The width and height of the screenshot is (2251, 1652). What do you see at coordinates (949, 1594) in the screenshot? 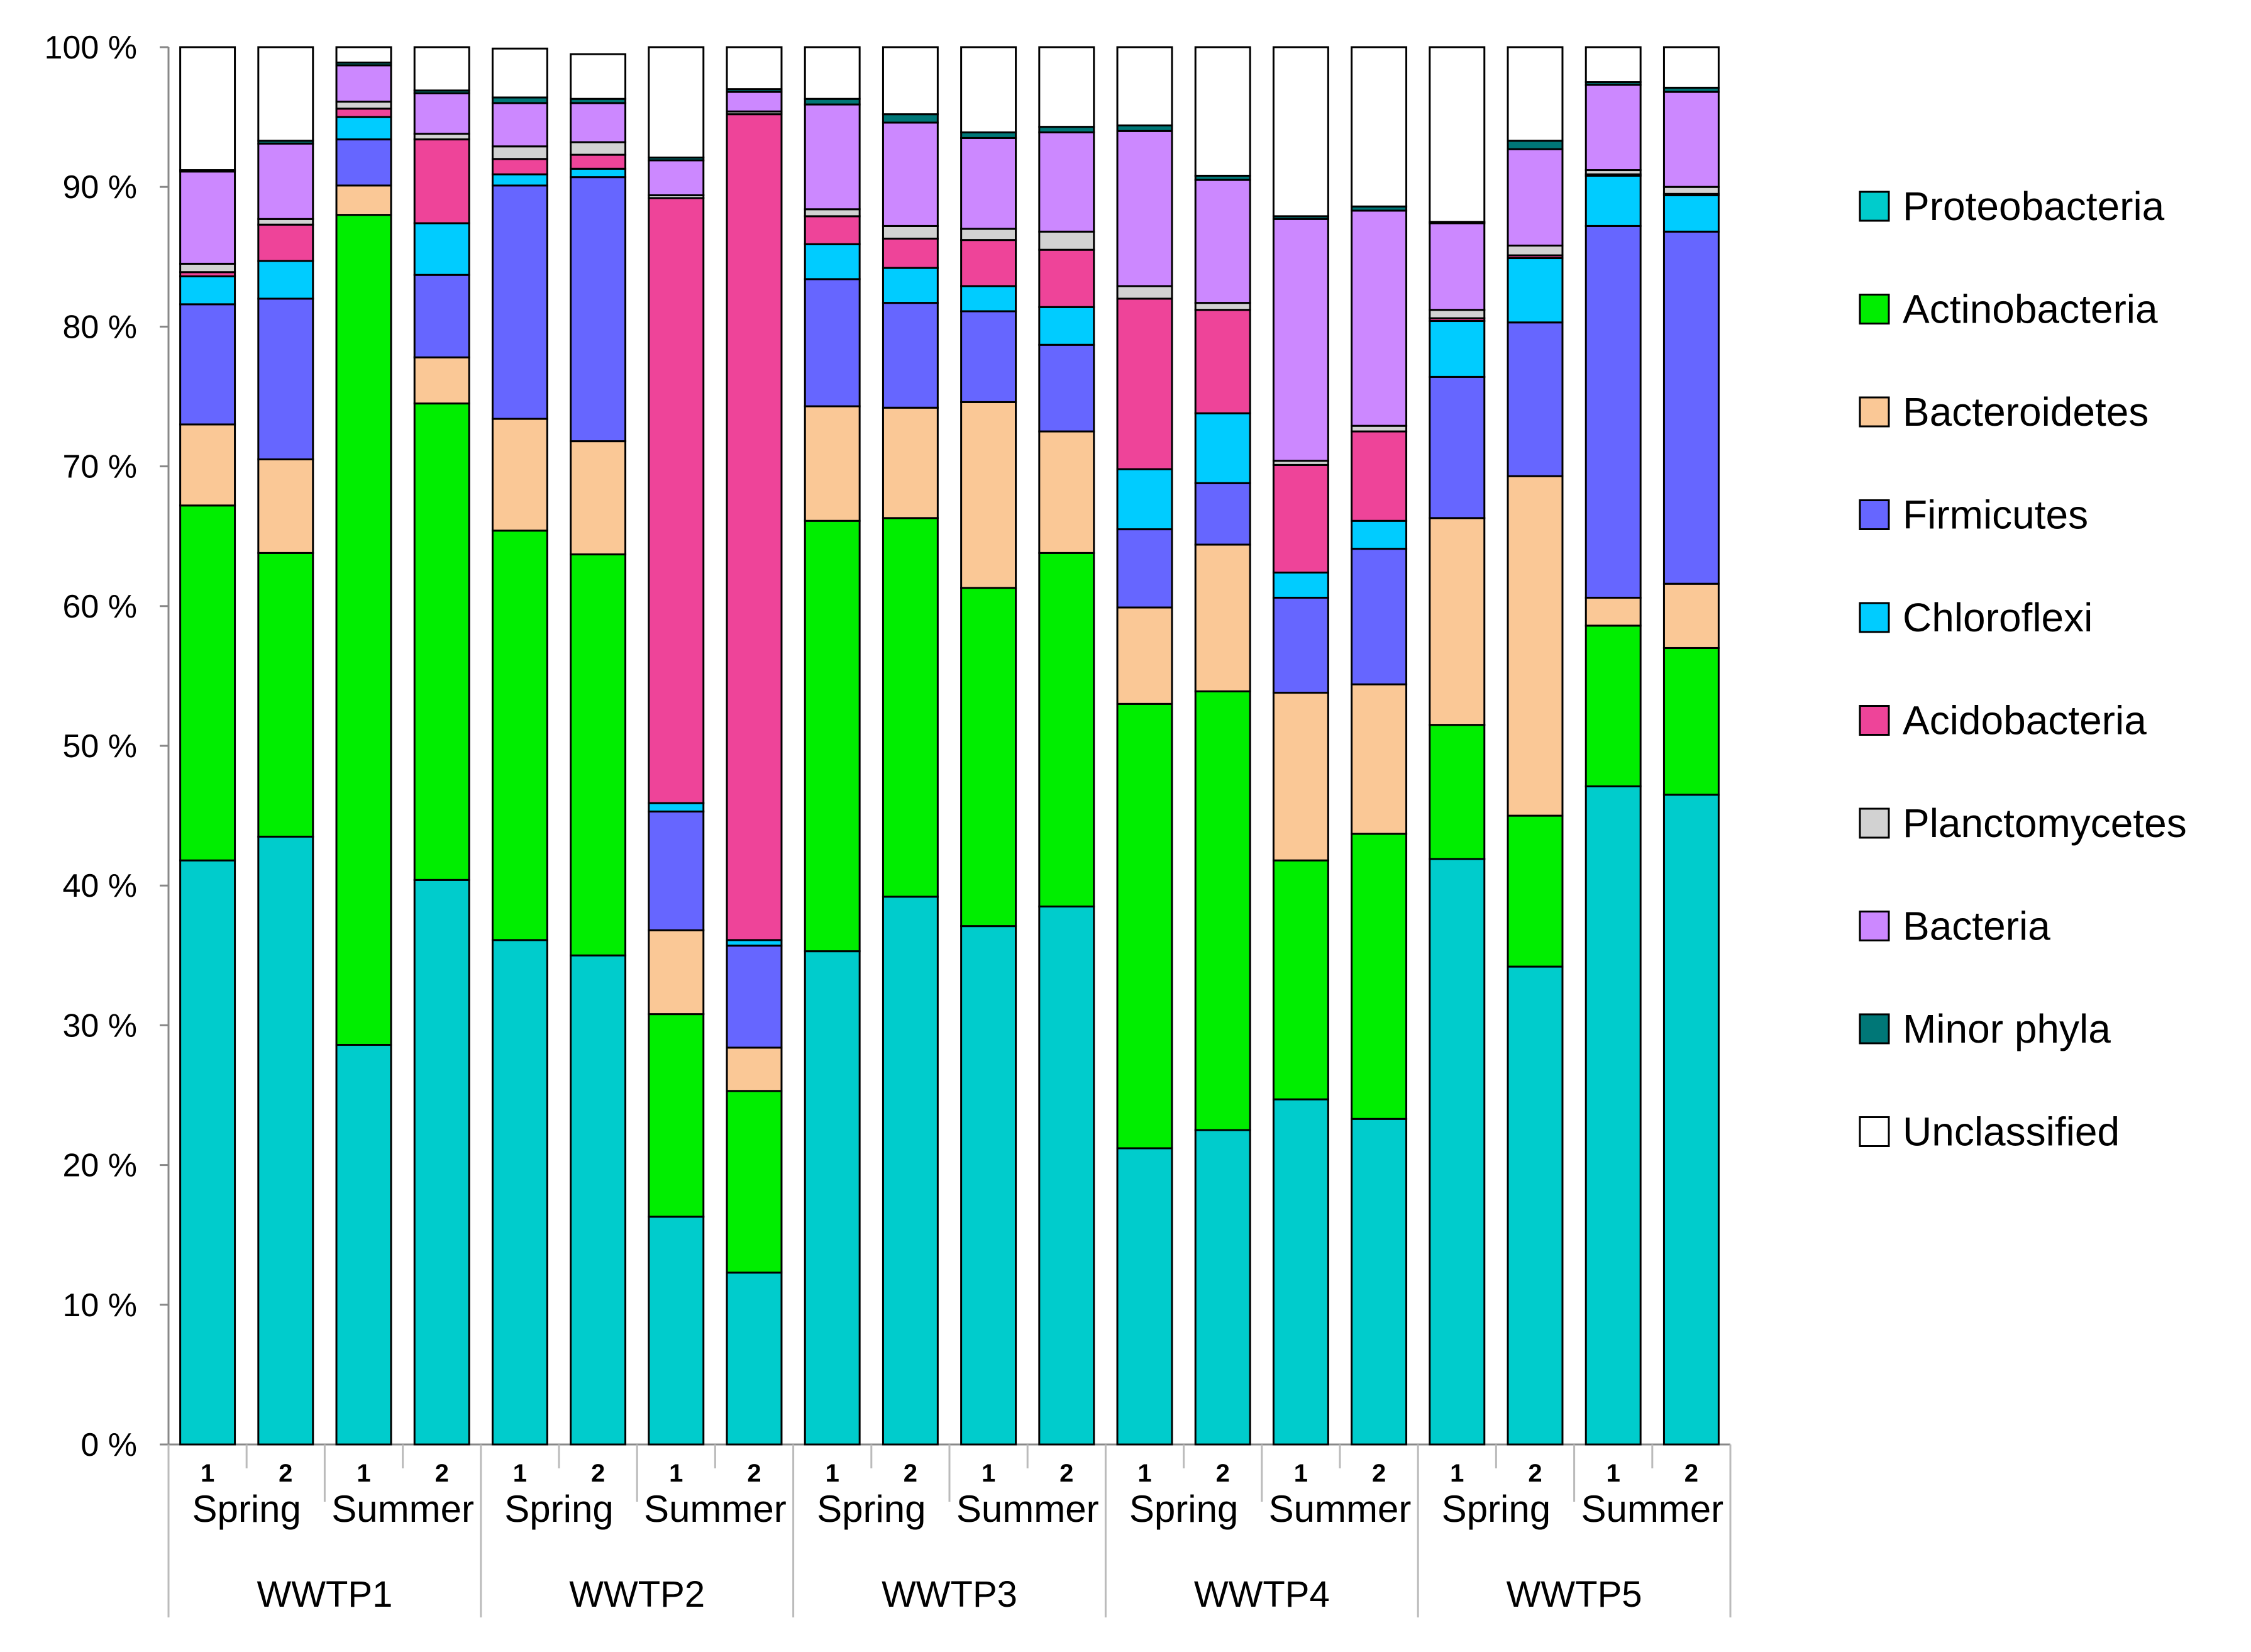
I see `group-label: WWTP3` at bounding box center [949, 1594].